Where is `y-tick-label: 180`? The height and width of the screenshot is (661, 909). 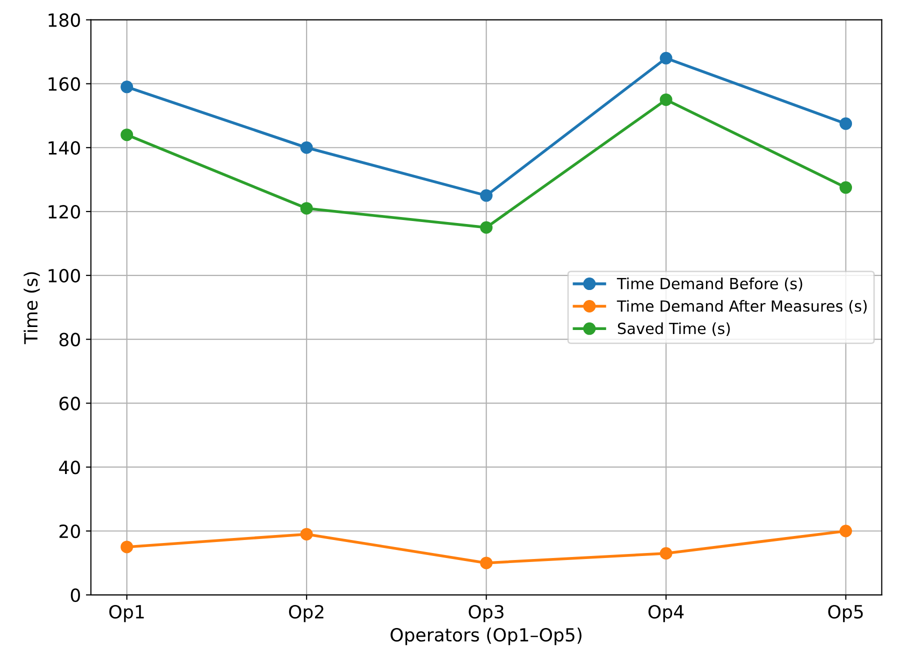 y-tick-label: 180 is located at coordinates (64, 20).